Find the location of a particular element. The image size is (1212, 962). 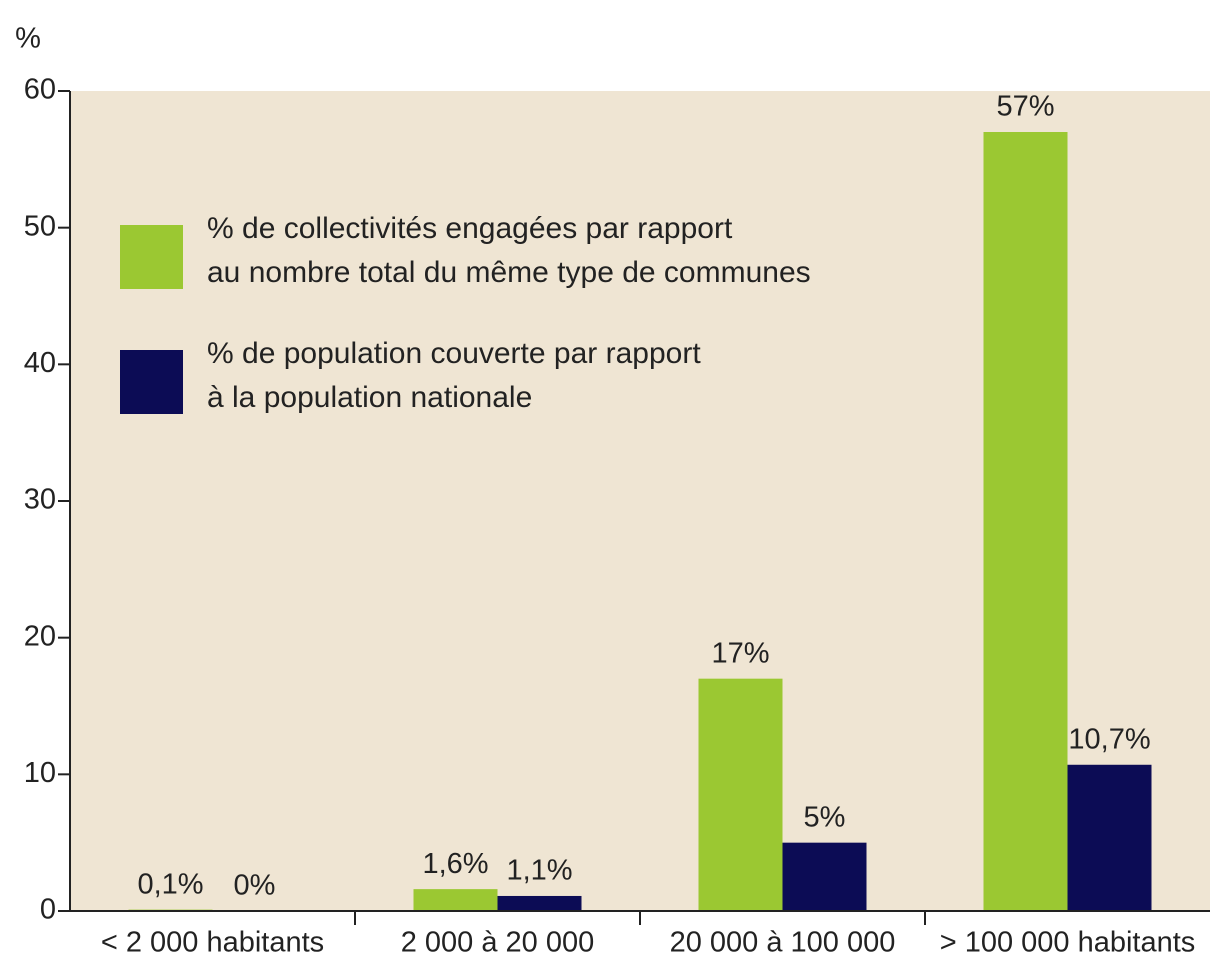

y-tick-label: 20 is located at coordinates (40, 636).